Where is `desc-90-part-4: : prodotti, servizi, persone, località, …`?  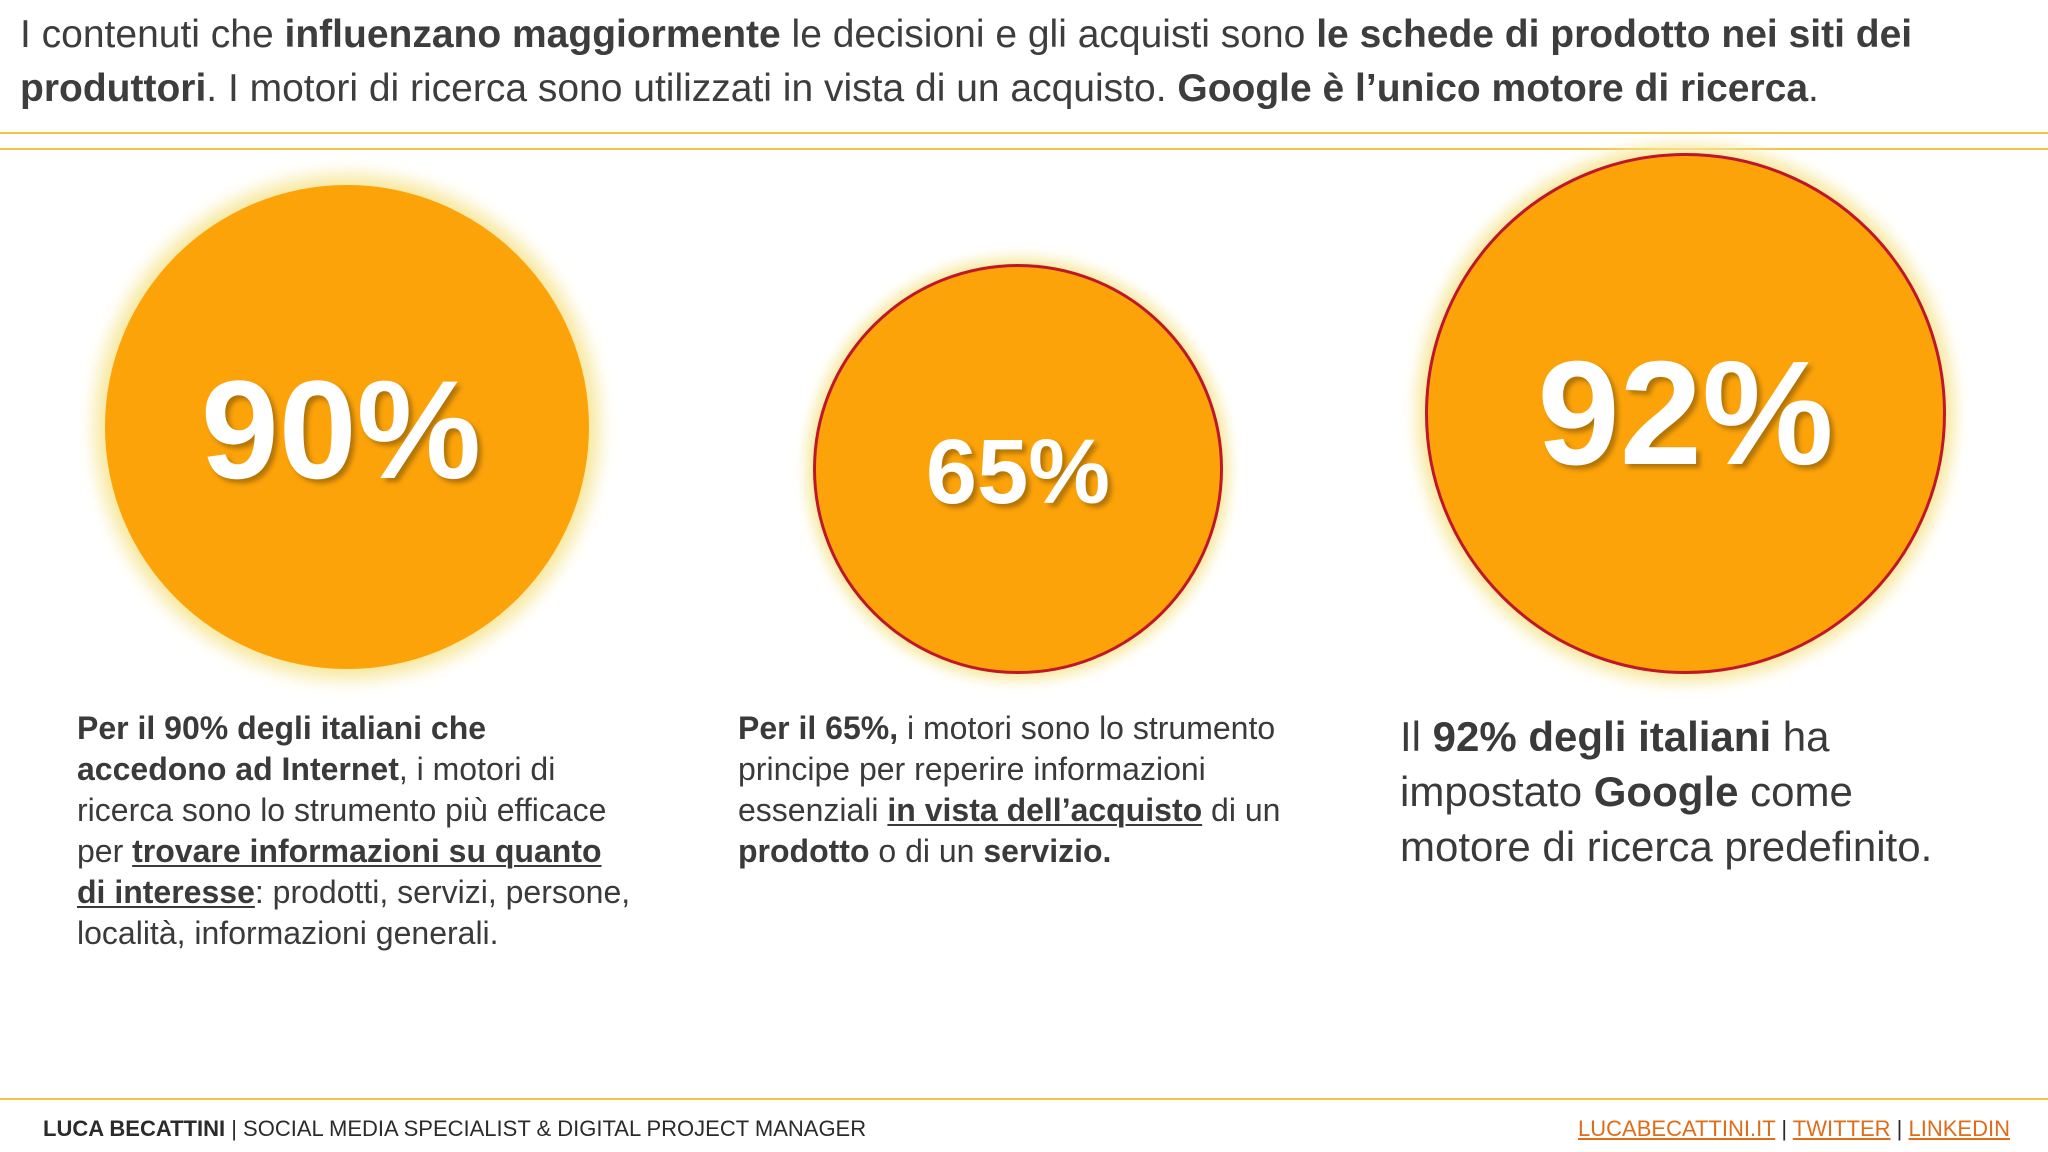
desc-90-part-4: : prodotti, servizi, persone, località, … is located at coordinates (354, 912).